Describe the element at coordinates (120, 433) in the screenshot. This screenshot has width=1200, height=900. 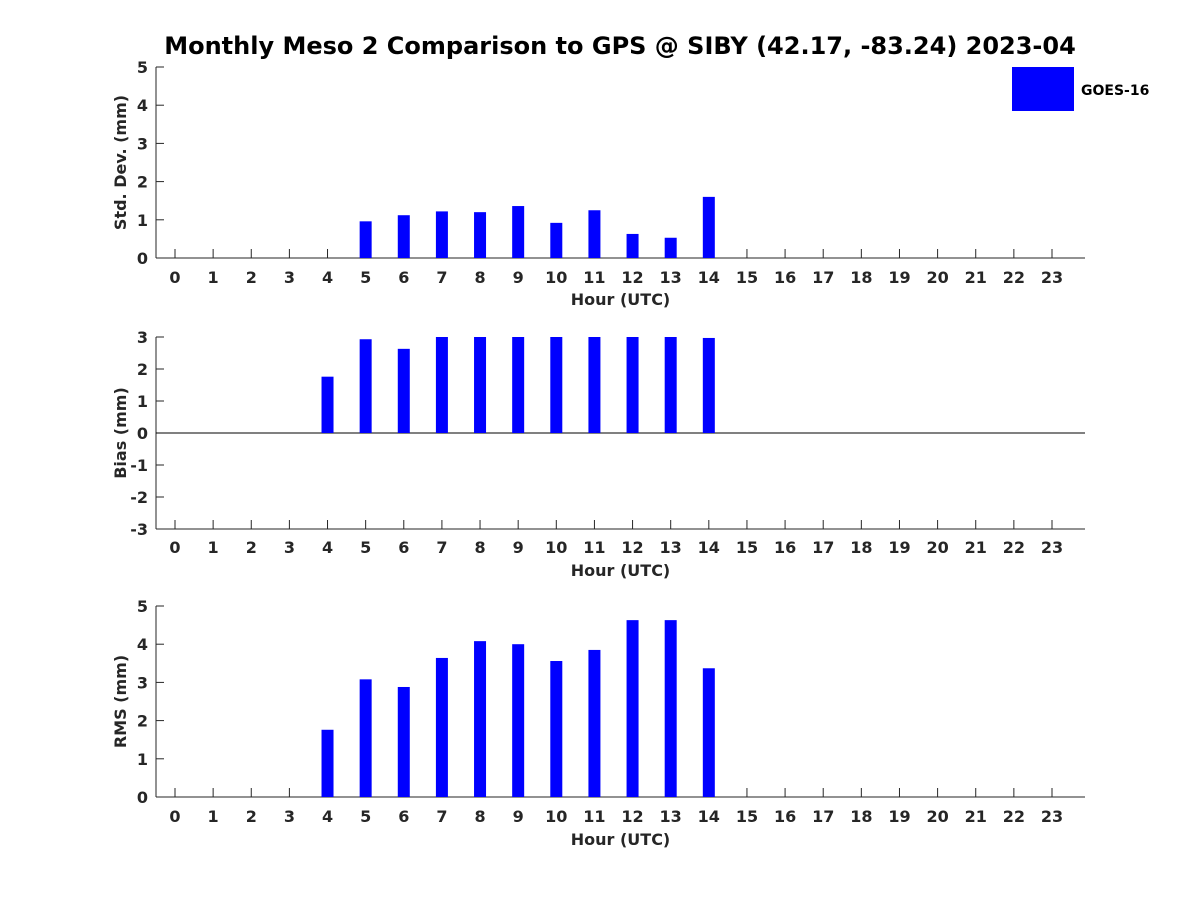
I see `y-axis-label: Bias (mm)` at that location.